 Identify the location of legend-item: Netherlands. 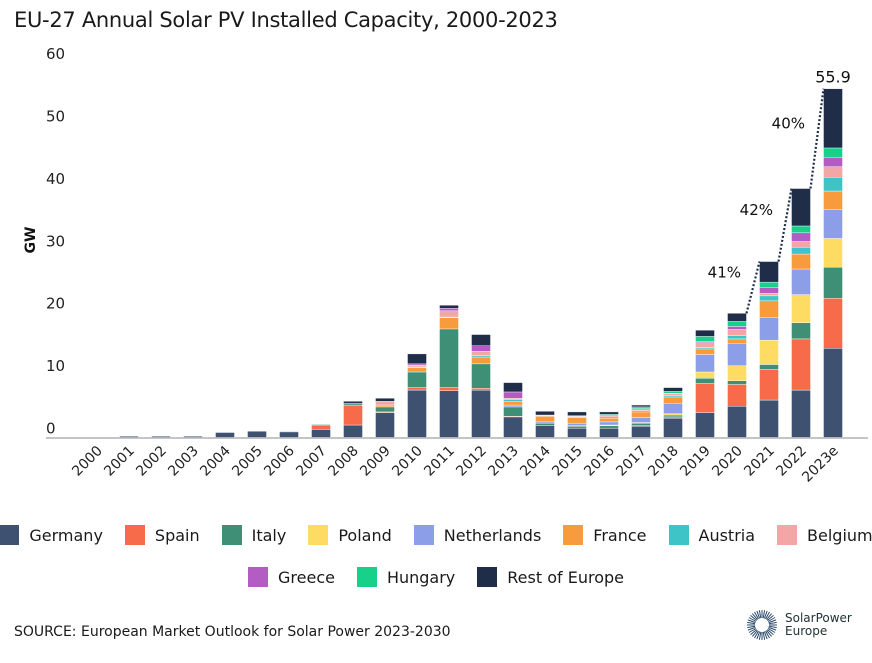
(477, 535).